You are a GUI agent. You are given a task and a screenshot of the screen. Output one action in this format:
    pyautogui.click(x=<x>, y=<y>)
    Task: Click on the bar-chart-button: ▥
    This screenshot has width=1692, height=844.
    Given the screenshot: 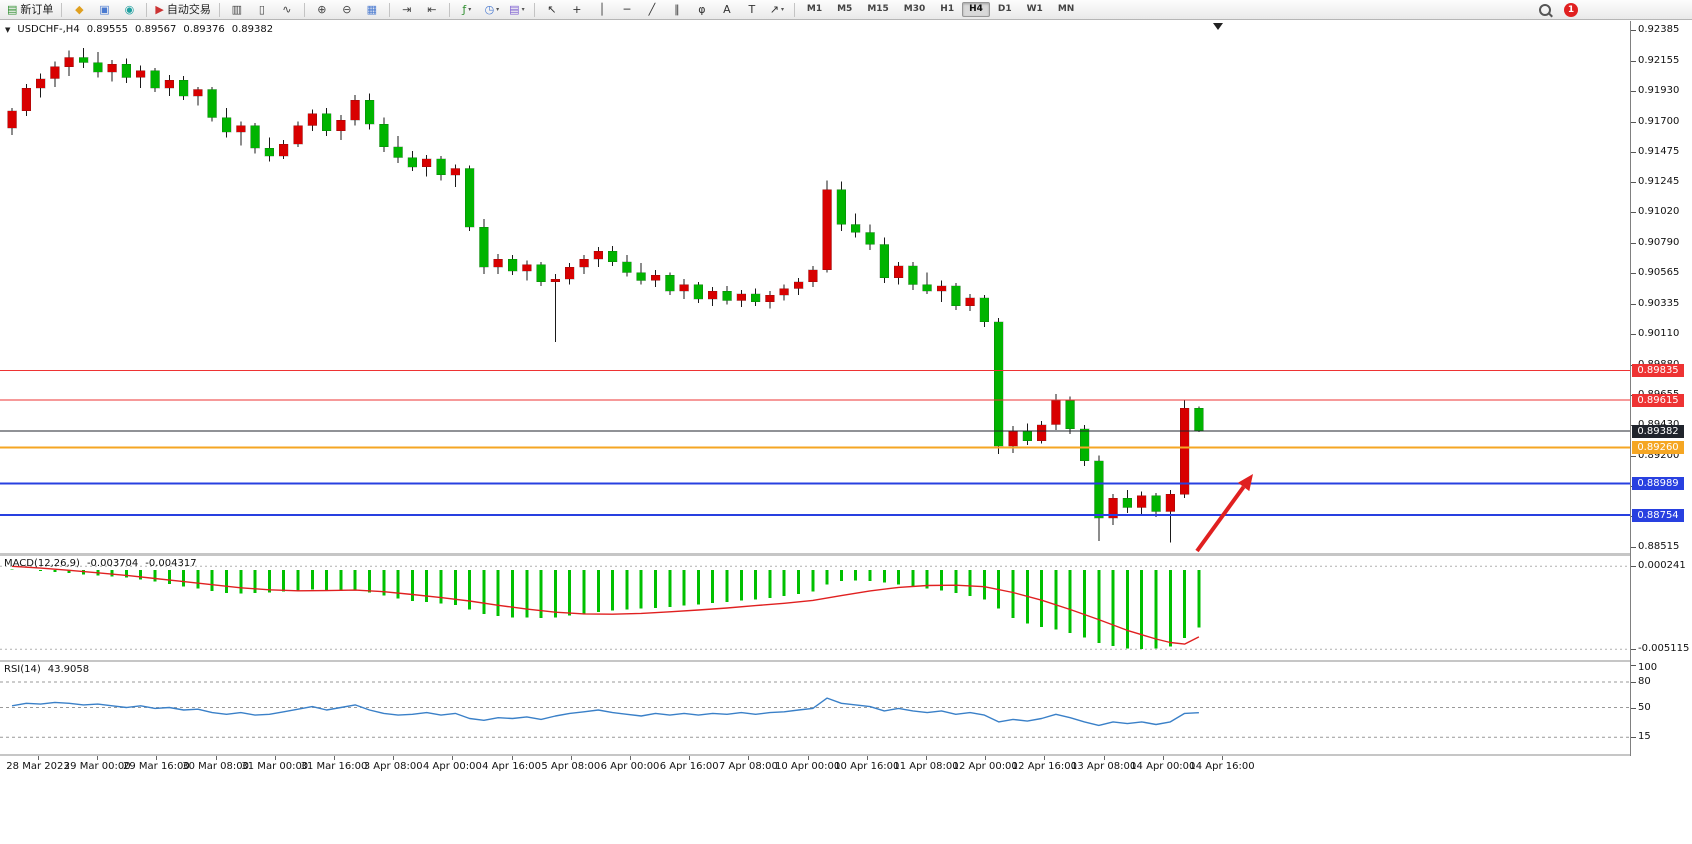 What is the action you would take?
    pyautogui.click(x=237, y=9)
    